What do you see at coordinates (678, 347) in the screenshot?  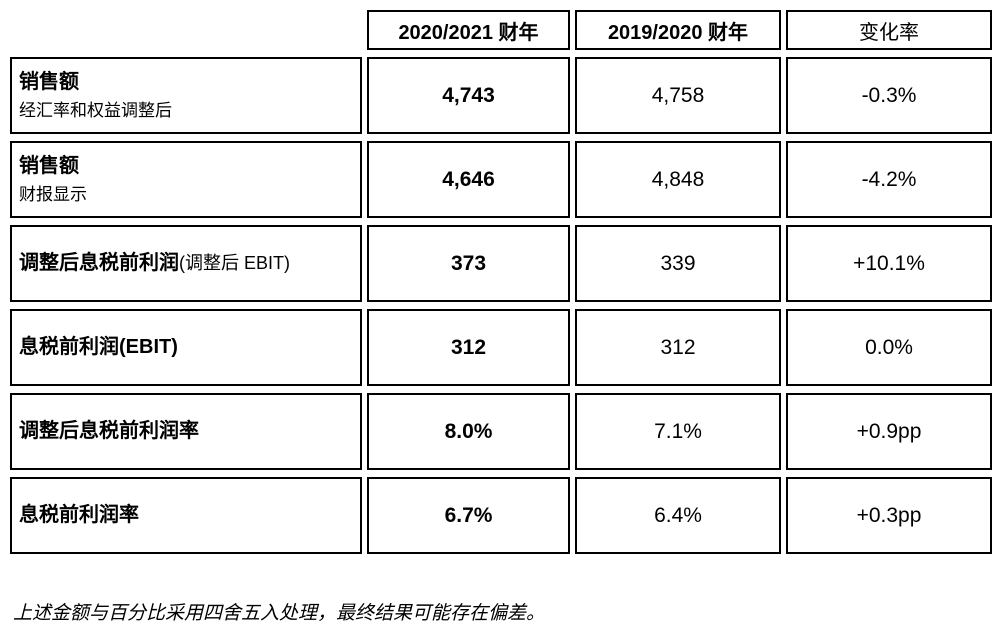 I see `value-fy-previous: 312` at bounding box center [678, 347].